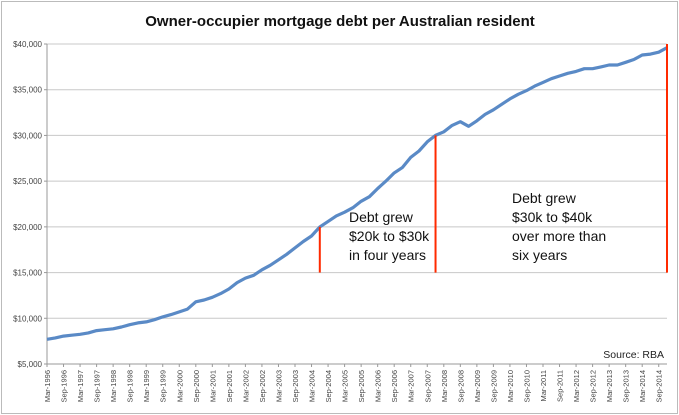 This screenshot has width=679, height=415. I want to click on x-tick-label: Mar-2000, so click(179, 386).